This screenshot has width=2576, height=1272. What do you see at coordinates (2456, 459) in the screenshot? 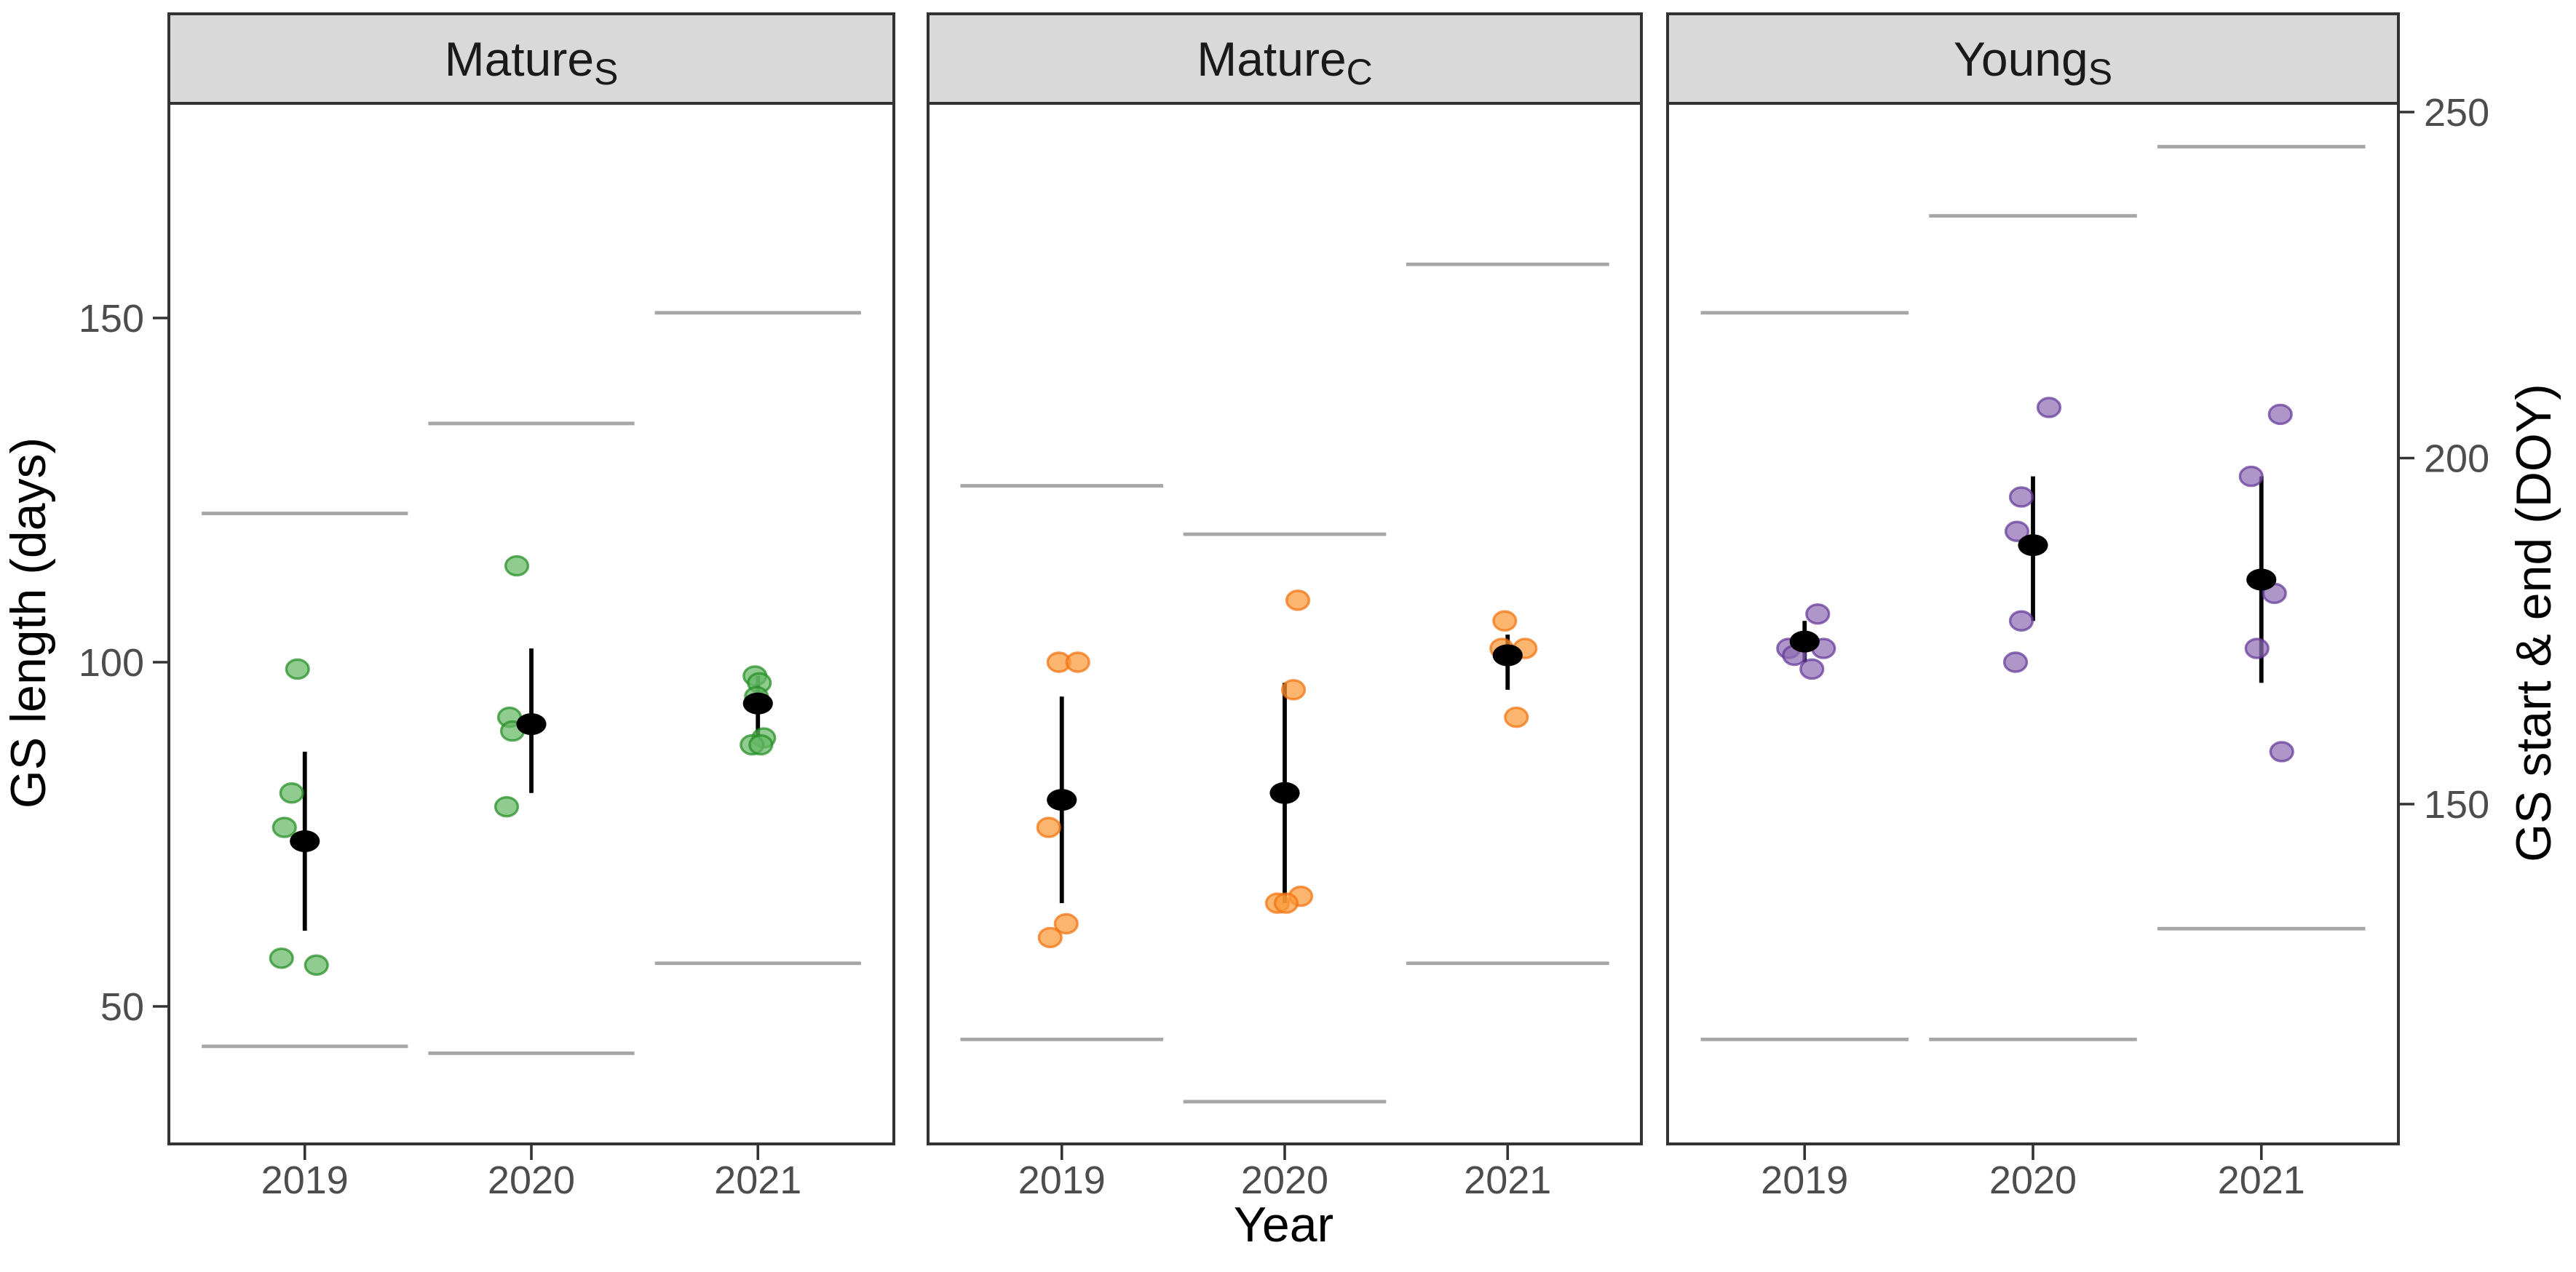
I see `right-y-tick-label: 200` at bounding box center [2456, 459].